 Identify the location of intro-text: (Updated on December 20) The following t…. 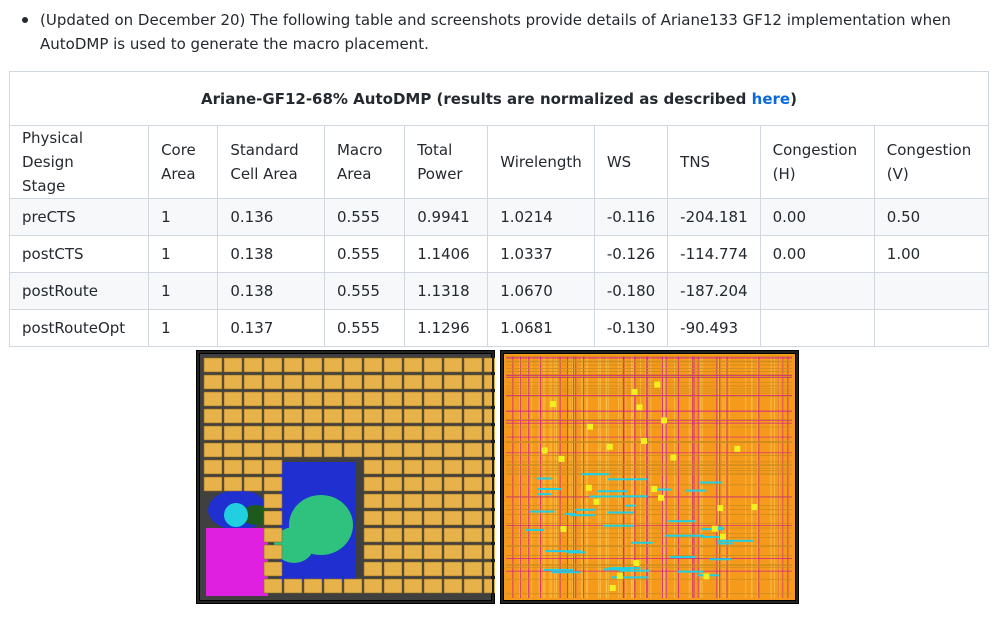
(495, 32).